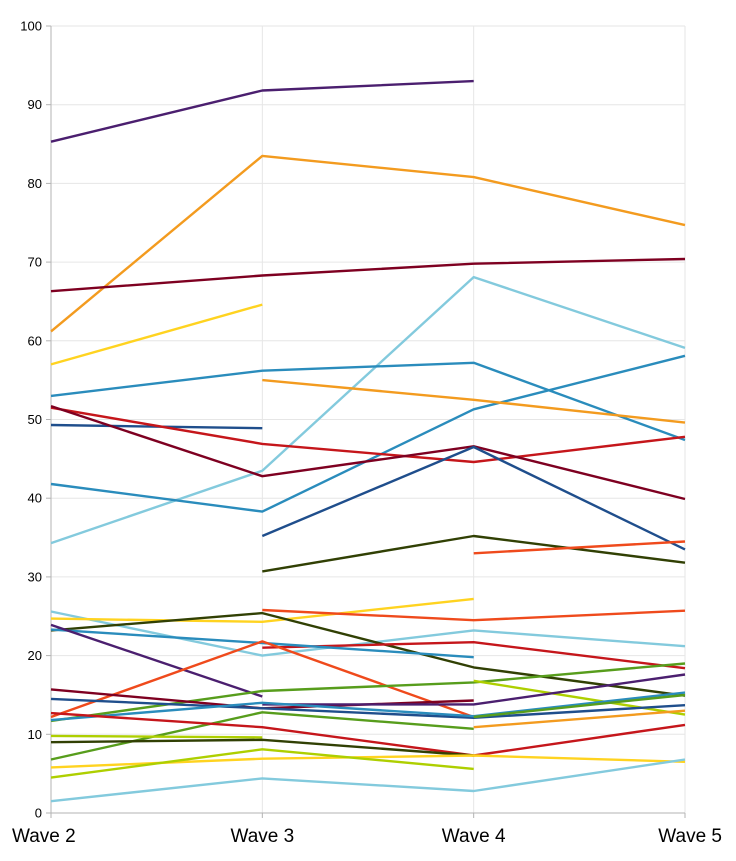 This screenshot has width=736, height=861. I want to click on x-tick-label: Wave 4, so click(474, 836).